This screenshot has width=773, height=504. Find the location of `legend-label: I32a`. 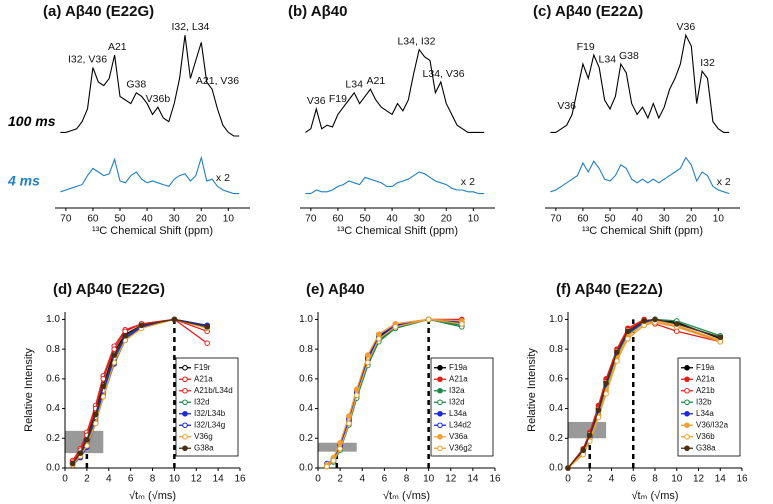

legend-label: I32a is located at coordinates (457, 390).